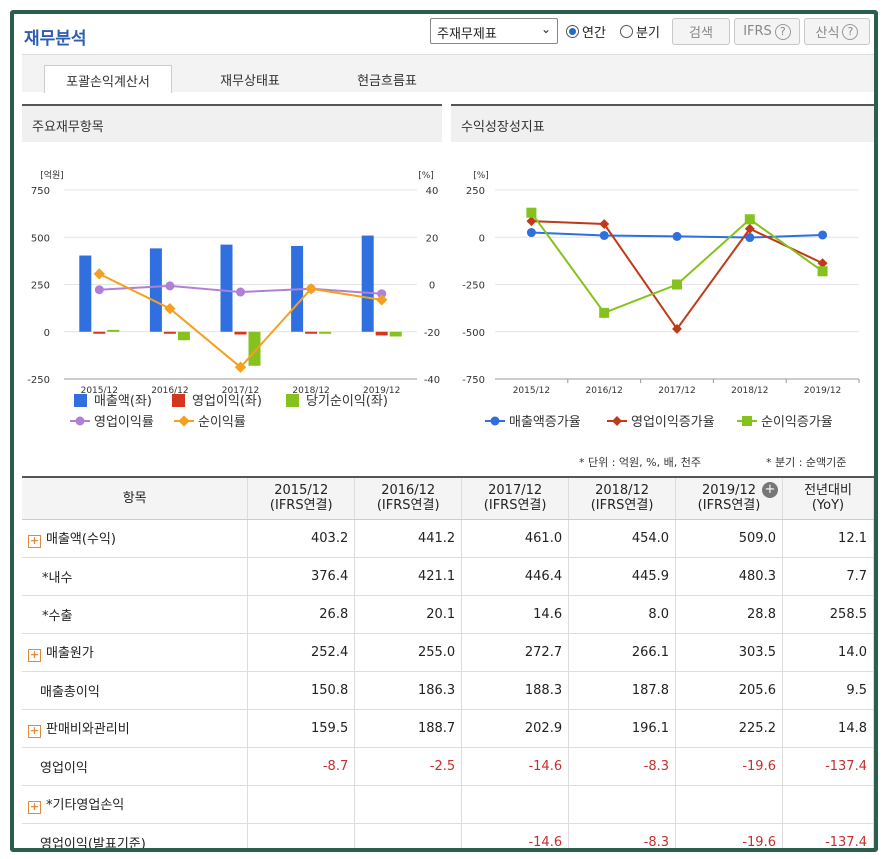 The height and width of the screenshot is (859, 888). What do you see at coordinates (701, 31) in the screenshot?
I see `search-button: 검색` at bounding box center [701, 31].